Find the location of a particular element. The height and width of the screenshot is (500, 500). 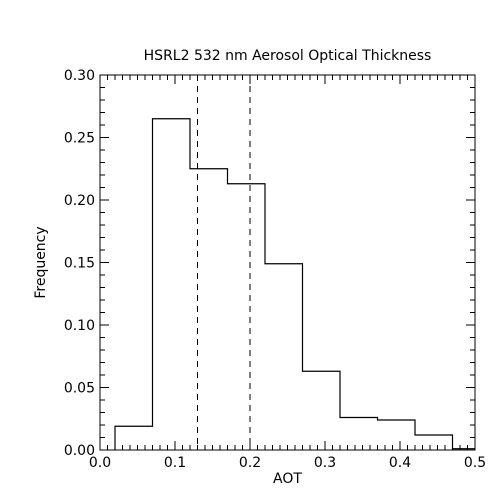

x-tick-label: 0.4 is located at coordinates (400, 463).